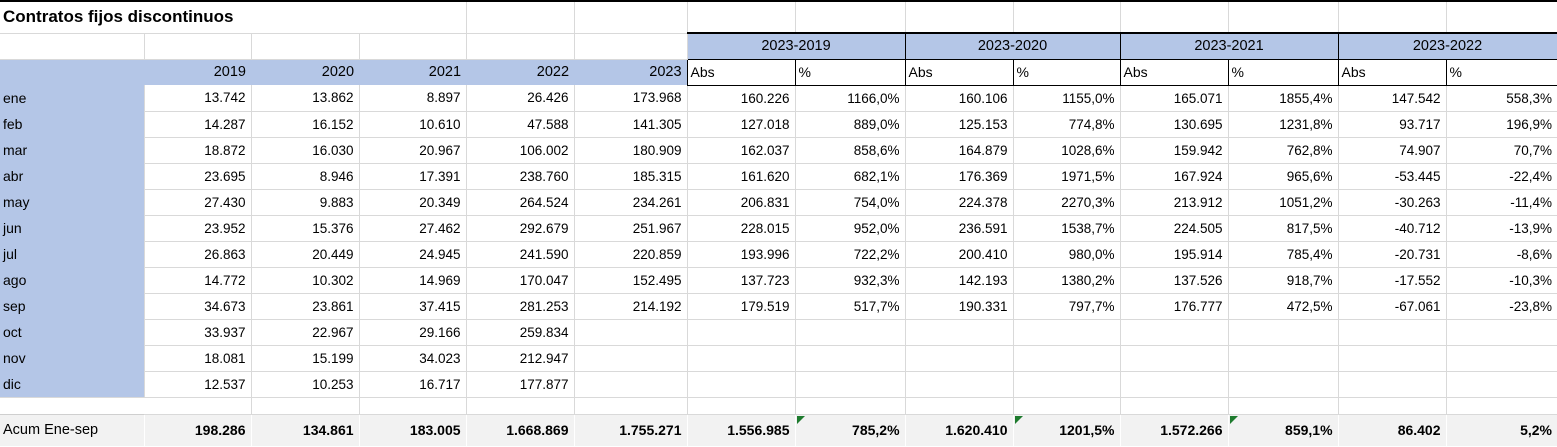 This screenshot has width=1557, height=447. What do you see at coordinates (850, 280) in the screenshot?
I see `cell-g1-pct: 932,3%` at bounding box center [850, 280].